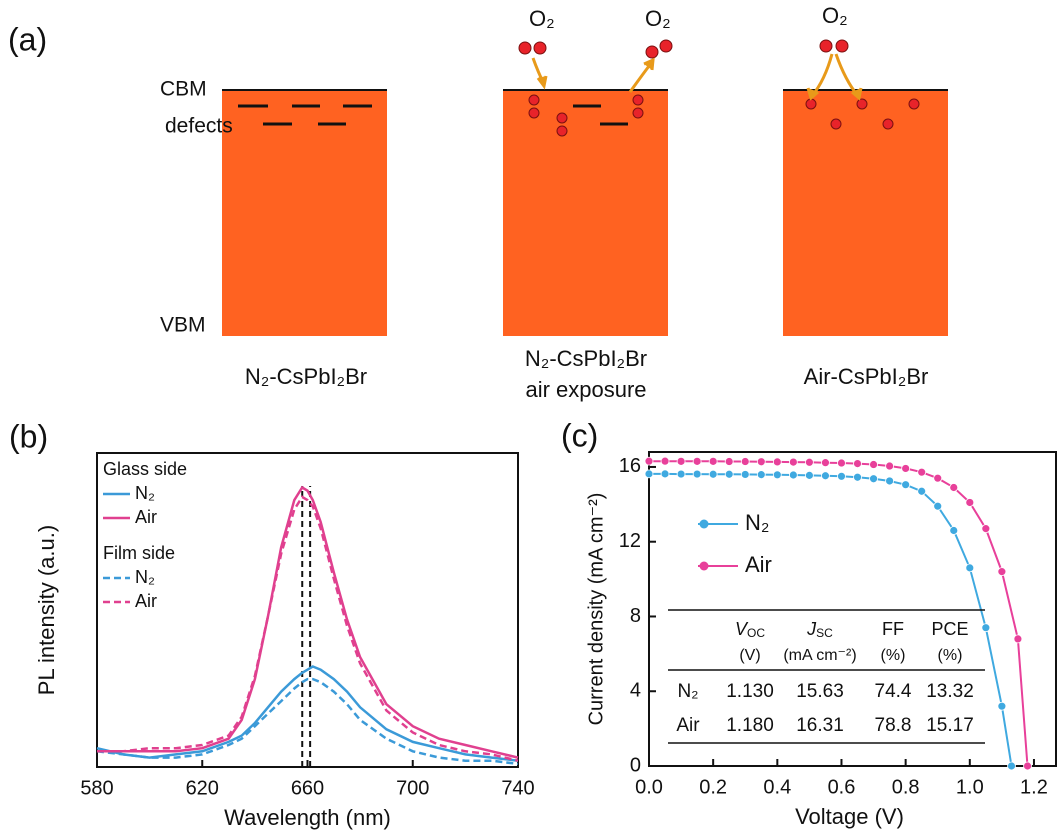  I want to click on x-axis-label: Voltage (V), so click(849, 816).